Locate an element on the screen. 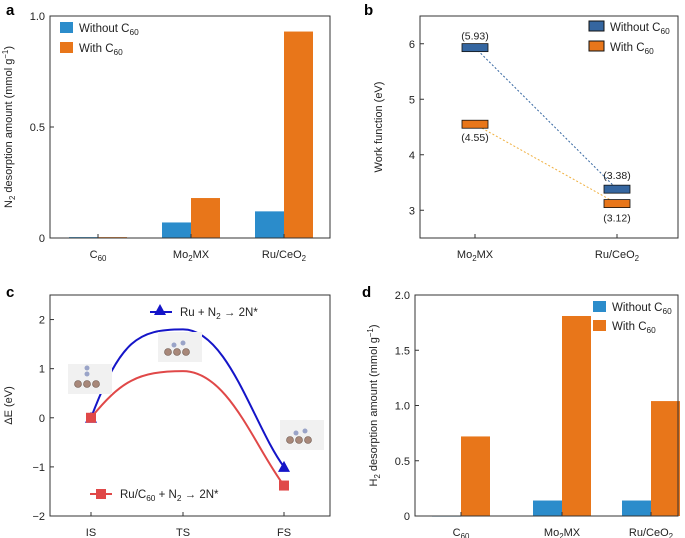 This screenshot has width=685, height=538. y-tick-label-a: 0 is located at coordinates (42, 239).